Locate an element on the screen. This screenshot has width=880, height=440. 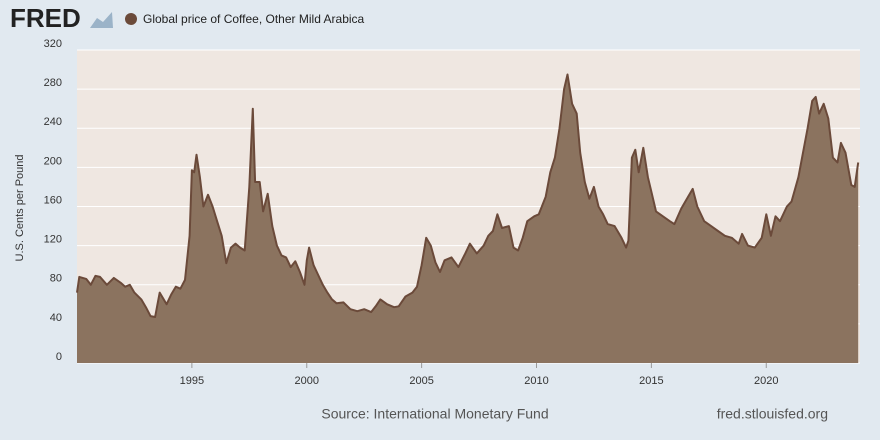
y-tick-label: 120 is located at coordinates (53, 240).